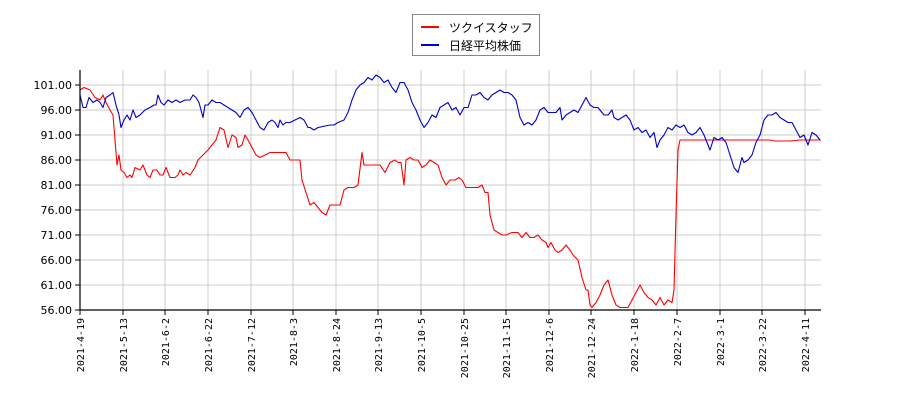 This screenshot has width=900, height=400. I want to click on y-tick-label: 86.00, so click(57, 160).